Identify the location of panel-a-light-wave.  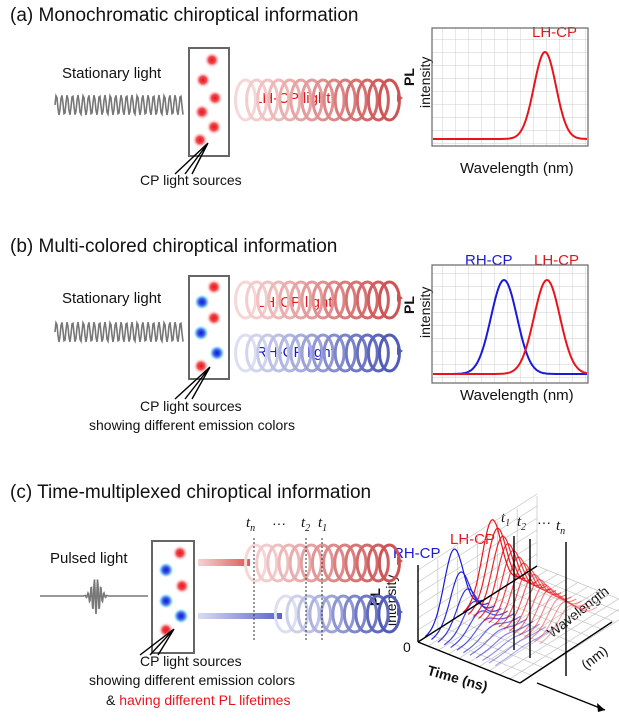
(119, 105).